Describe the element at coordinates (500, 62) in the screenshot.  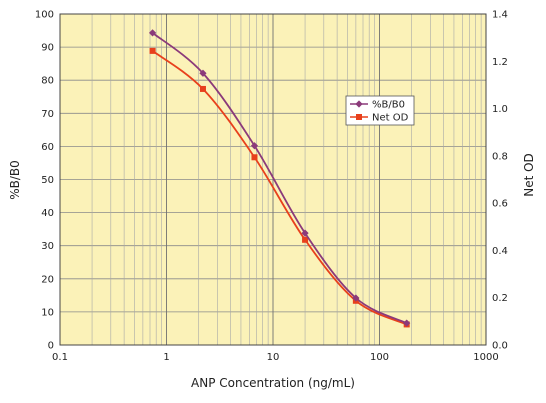
I see `y2-tick-label: 1.2` at that location.